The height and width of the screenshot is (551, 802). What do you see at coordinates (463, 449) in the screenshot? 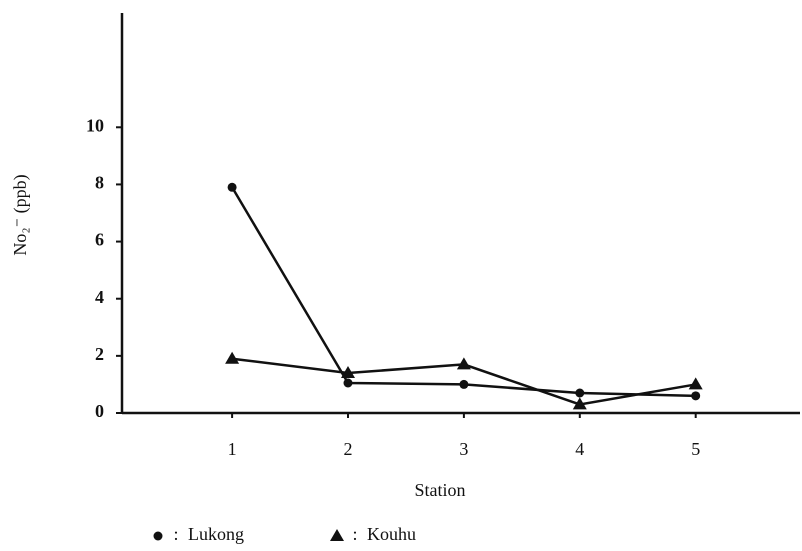
I see `x-tick-label: 3` at bounding box center [463, 449].